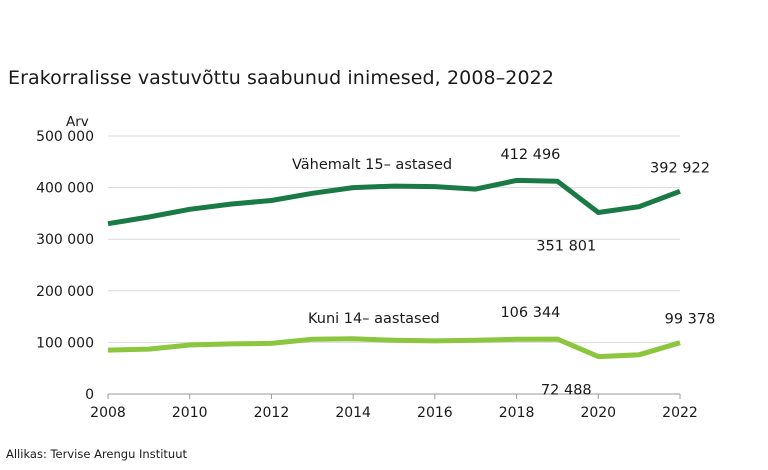 This screenshot has height=470, width=768. I want to click on series-label: Vähemalt 15– astased, so click(372, 165).